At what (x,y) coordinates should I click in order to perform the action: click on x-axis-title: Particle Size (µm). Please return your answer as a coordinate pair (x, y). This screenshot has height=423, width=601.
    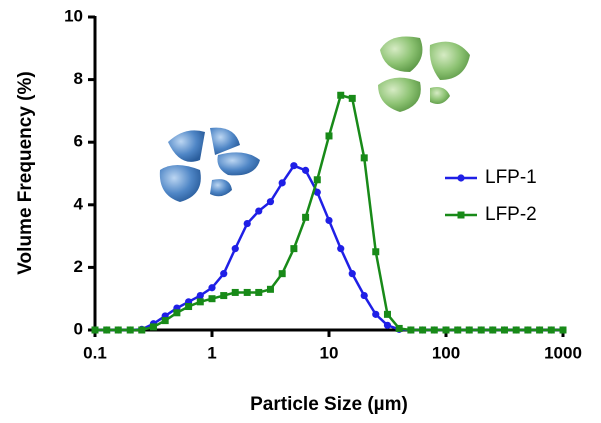
    Looking at the image, I should click on (329, 404).